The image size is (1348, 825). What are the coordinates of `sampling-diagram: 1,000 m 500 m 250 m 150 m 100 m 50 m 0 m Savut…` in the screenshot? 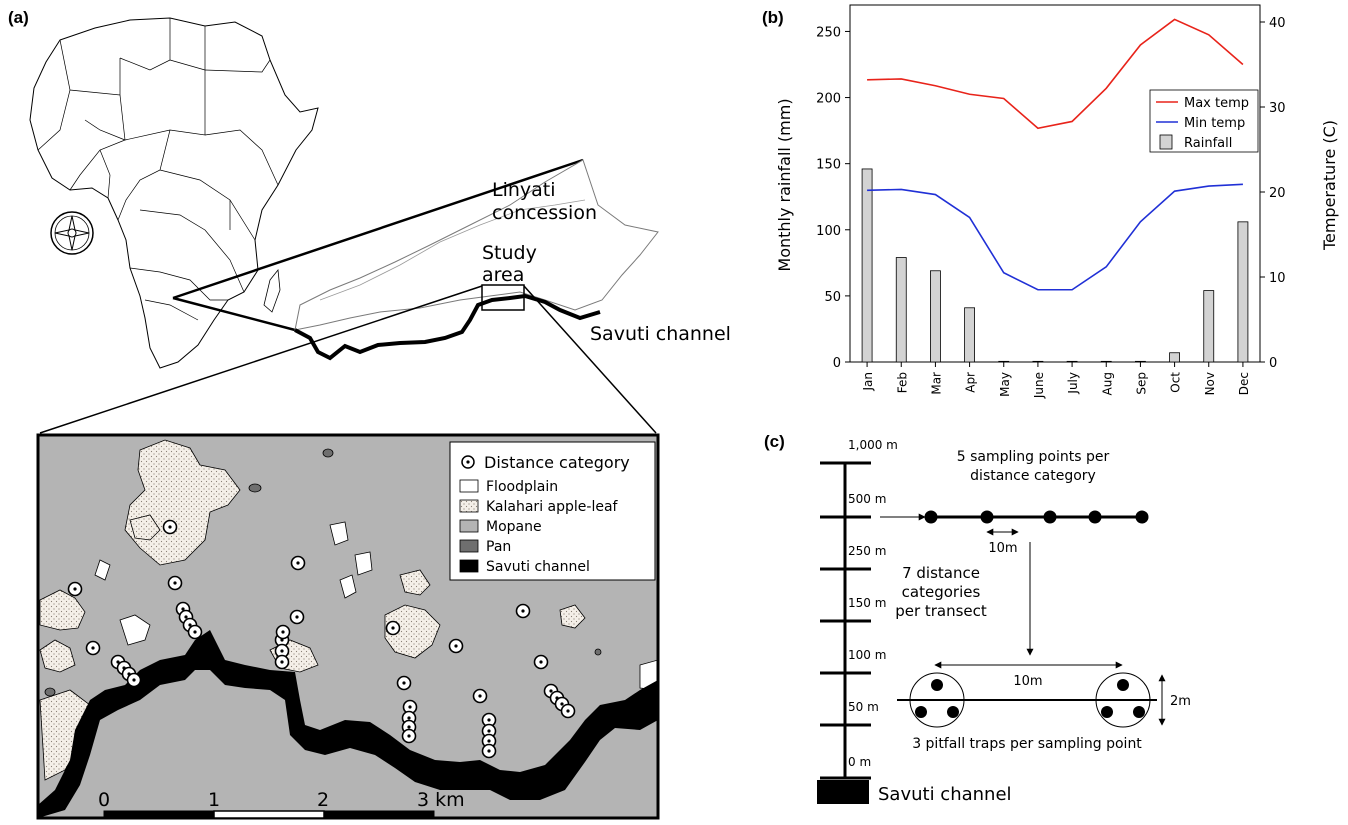 It's located at (1004, 621).